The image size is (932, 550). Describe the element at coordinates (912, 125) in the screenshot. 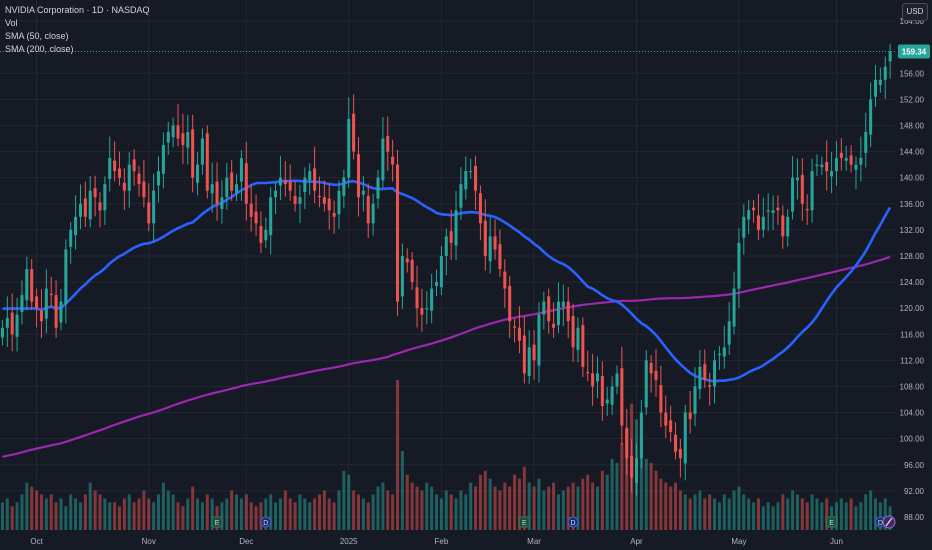

I see `y-tick-label: 148.00` at that location.